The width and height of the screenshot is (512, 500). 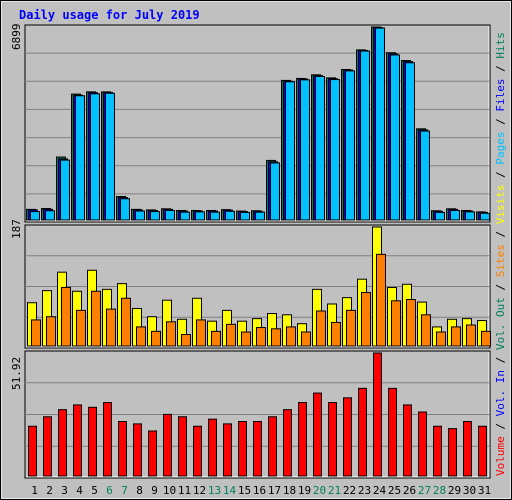 I want to click on x-label-day-16: 16, so click(x=259, y=490).